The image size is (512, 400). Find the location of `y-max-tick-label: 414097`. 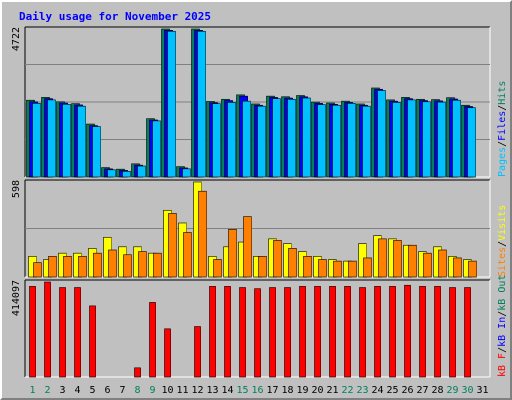

y-max-tick-label: 414097 is located at coordinates (16, 298).